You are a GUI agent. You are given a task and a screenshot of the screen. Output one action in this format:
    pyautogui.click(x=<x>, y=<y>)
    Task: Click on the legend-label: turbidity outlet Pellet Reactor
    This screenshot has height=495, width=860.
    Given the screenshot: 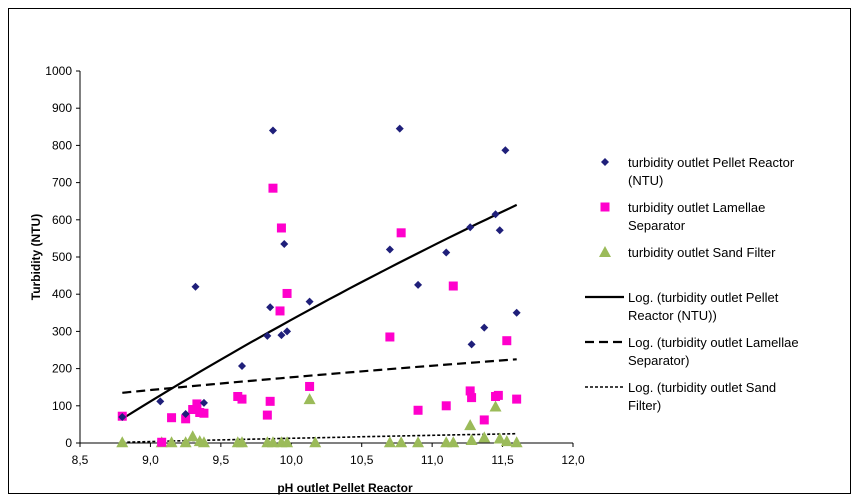 What is the action you would take?
    pyautogui.click(x=711, y=162)
    